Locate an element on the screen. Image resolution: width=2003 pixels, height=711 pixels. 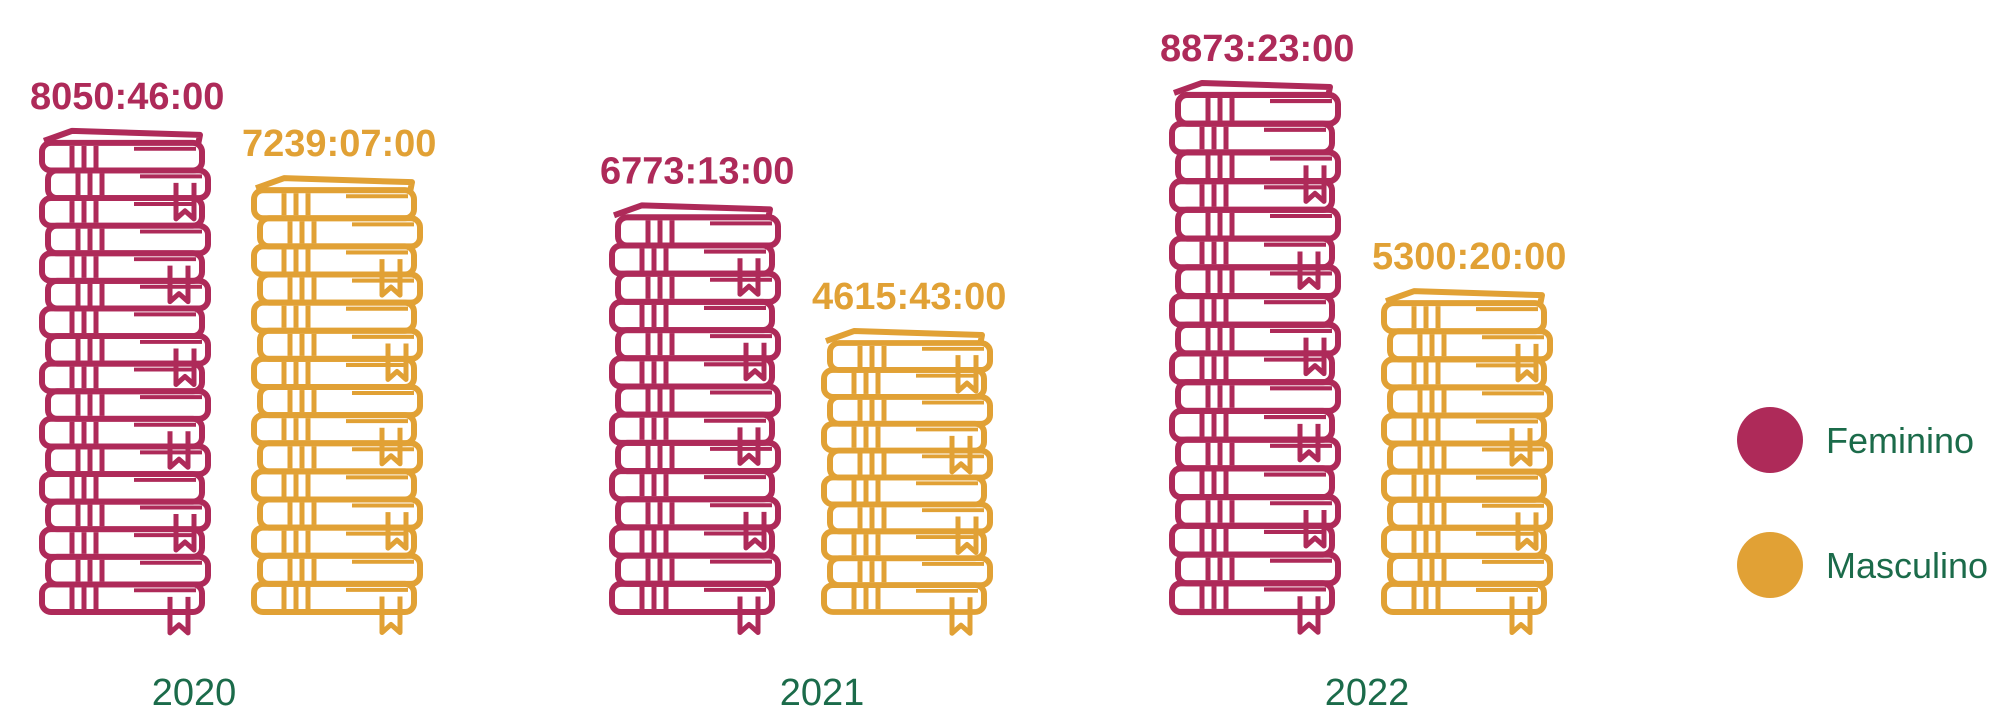
value-label-masculino-2021: 4615:43:00 is located at coordinates (909, 297).